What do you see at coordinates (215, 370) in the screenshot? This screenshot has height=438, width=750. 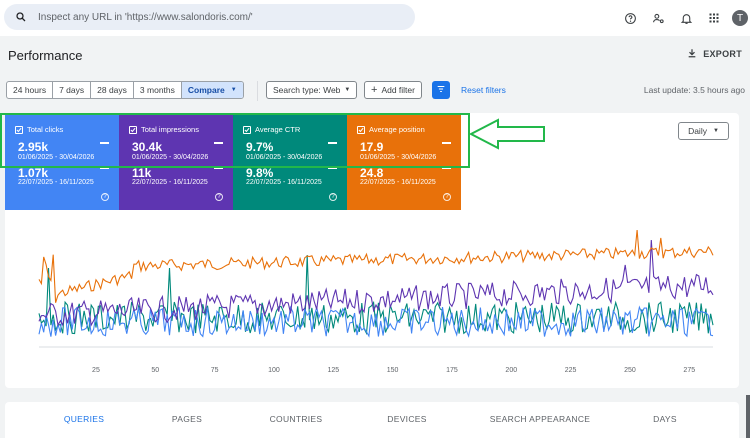 I see `x-tick-label: 75` at bounding box center [215, 370].